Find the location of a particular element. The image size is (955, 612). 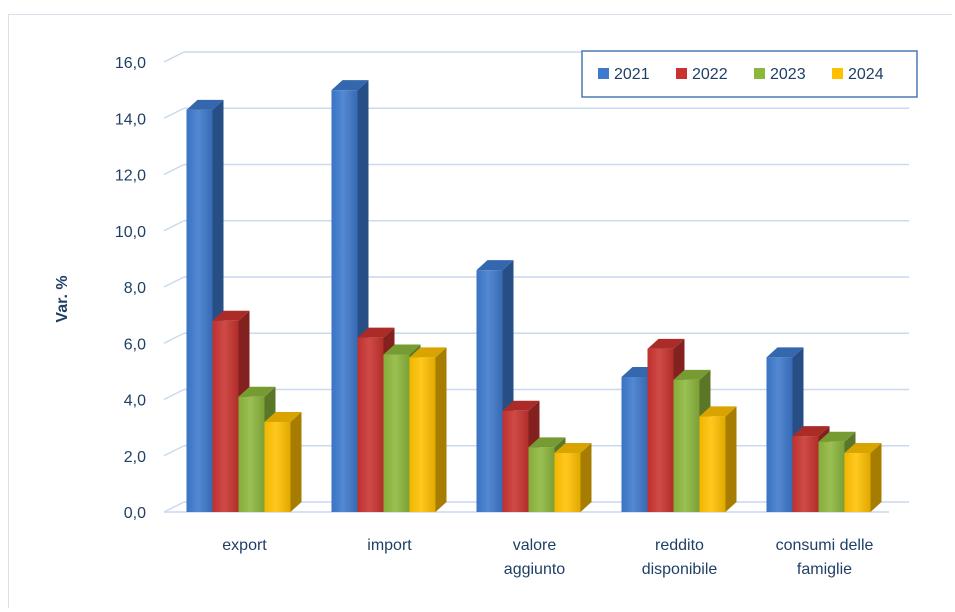

category-label: aggiunto is located at coordinates (534, 569).